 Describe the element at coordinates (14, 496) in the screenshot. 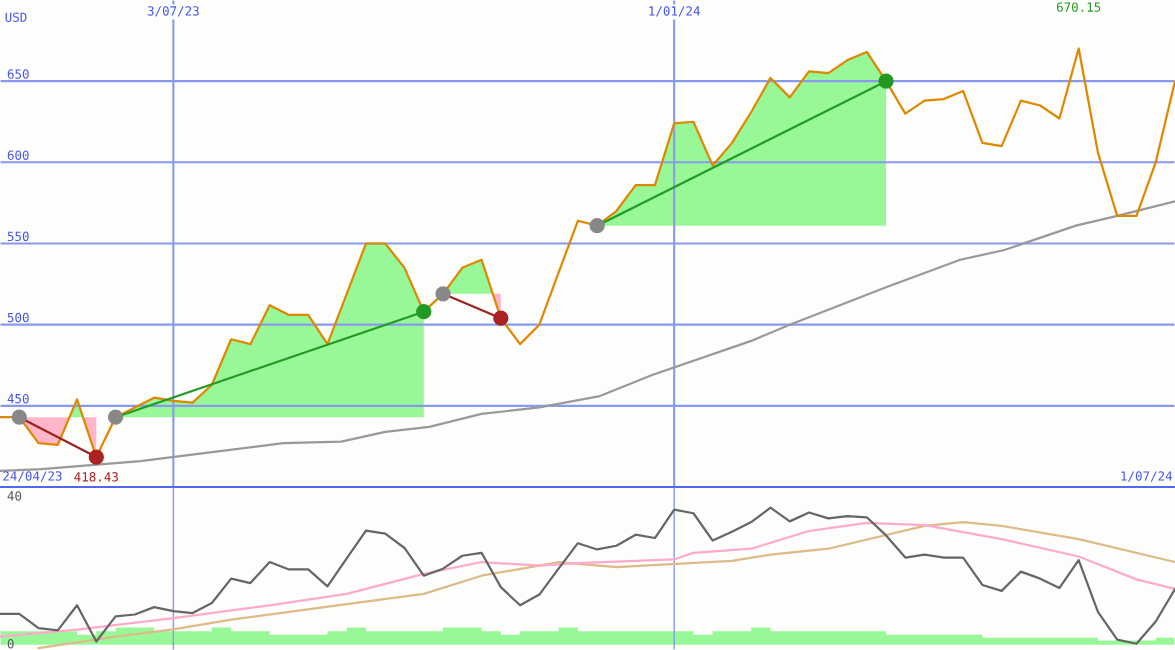

I see `y-tick-label: 40` at that location.